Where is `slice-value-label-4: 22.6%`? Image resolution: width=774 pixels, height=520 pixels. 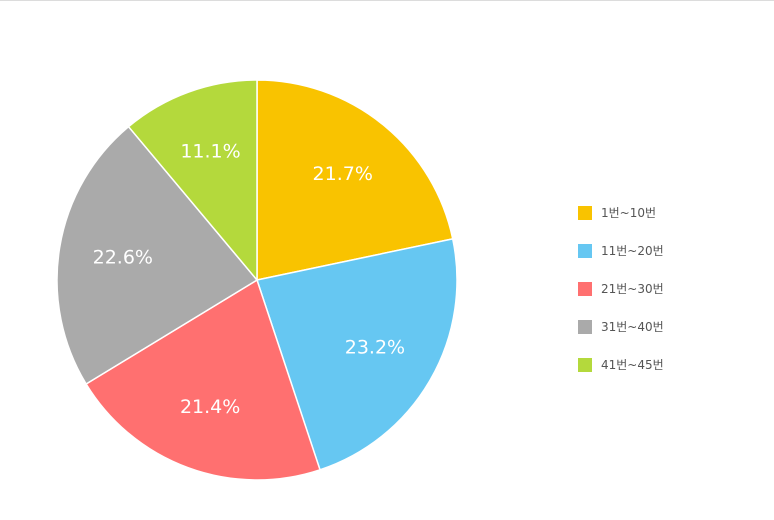
slice-value-label-4: 22.6% is located at coordinates (123, 257).